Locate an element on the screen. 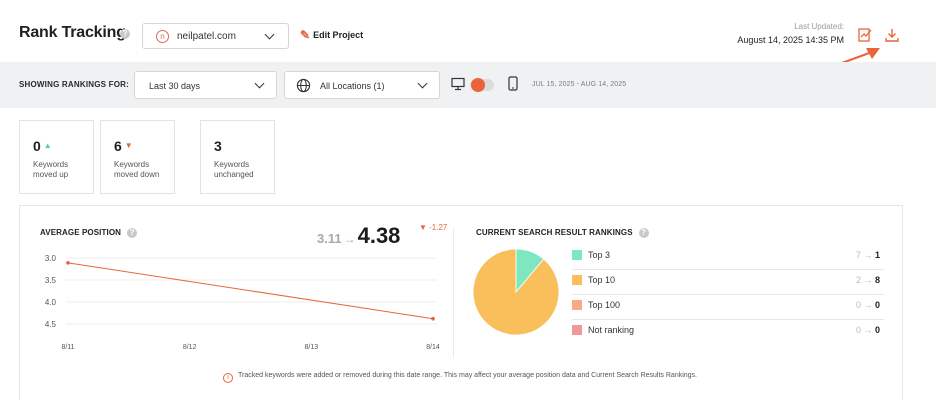  location-select: All Locations (1) is located at coordinates (362, 85).